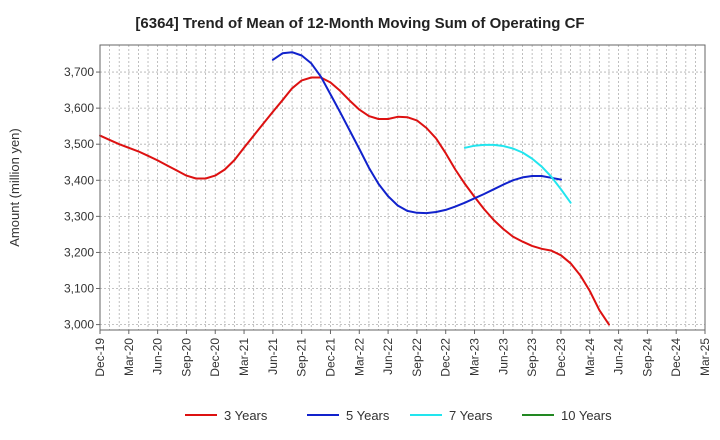  What do you see at coordinates (647, 357) in the screenshot?
I see `x-tick-label: Sep-24` at bounding box center [647, 357].